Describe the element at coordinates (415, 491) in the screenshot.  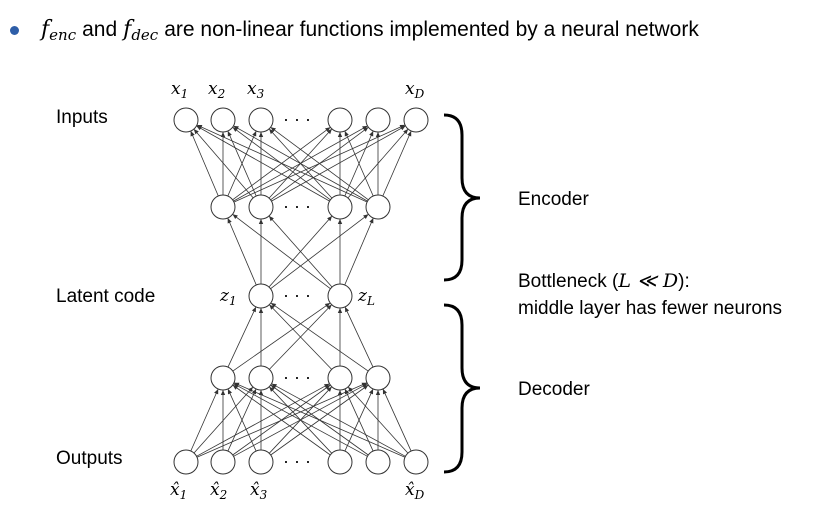
I see `output-var-d: x̂D` at that location.